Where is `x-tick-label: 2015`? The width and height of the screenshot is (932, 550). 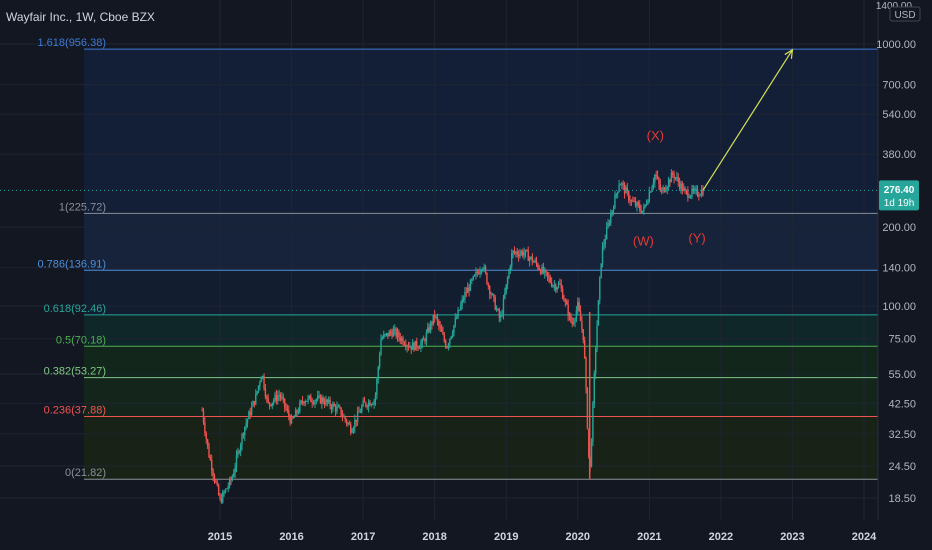 x-tick-label: 2015 is located at coordinates (220, 537).